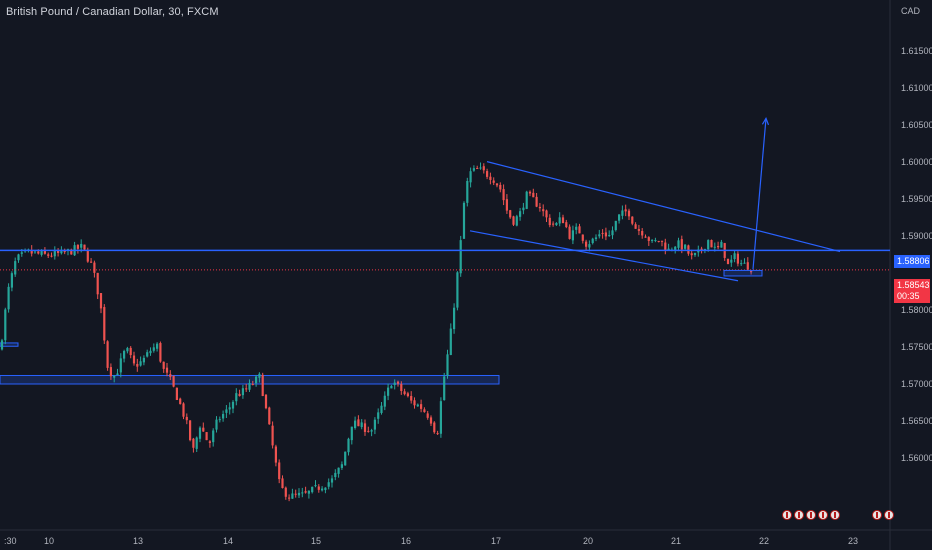  Describe the element at coordinates (138, 541) in the screenshot. I see `x-tick-label: 13` at that location.